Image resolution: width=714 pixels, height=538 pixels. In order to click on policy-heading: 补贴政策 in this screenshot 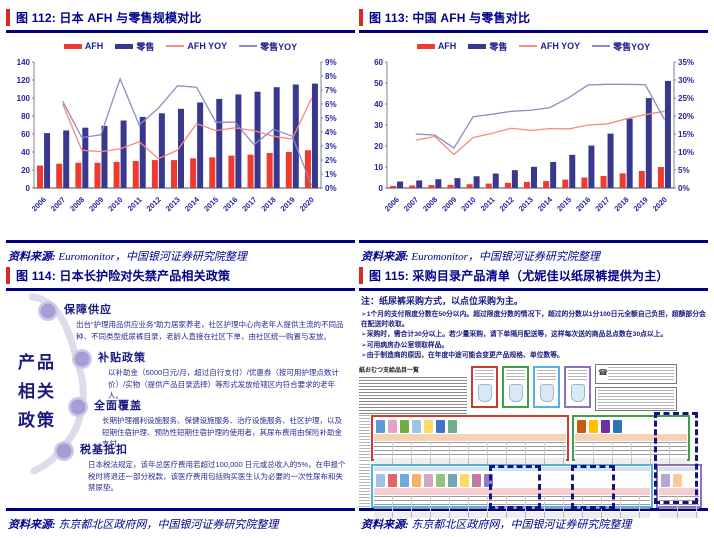, I will do `click(122, 358)`.